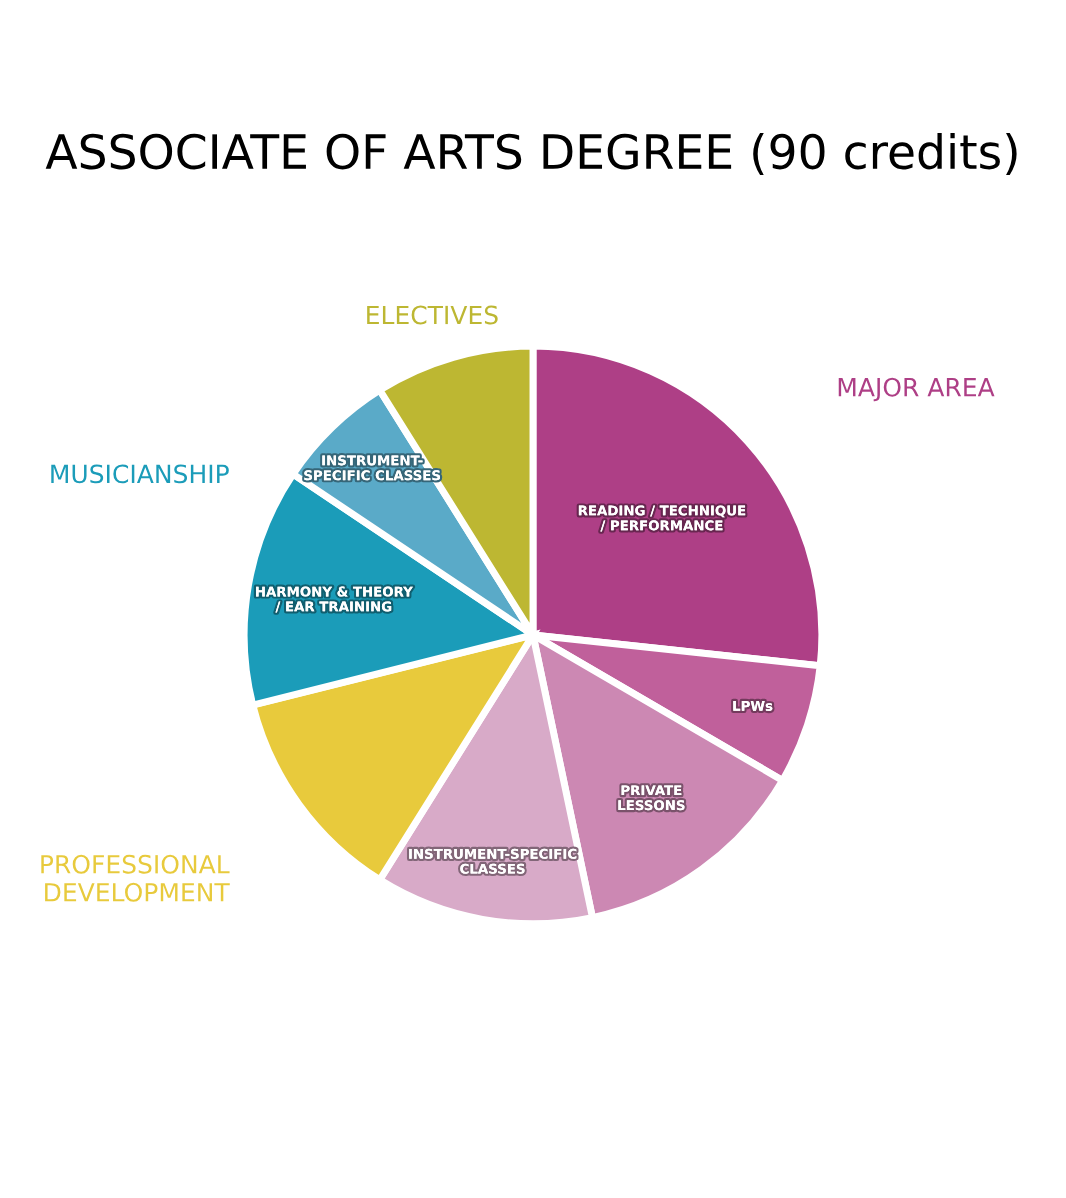  I want to click on chart-title: ASSOCIATE OF ARTS DEGREE (90 credits), so click(531, 153).